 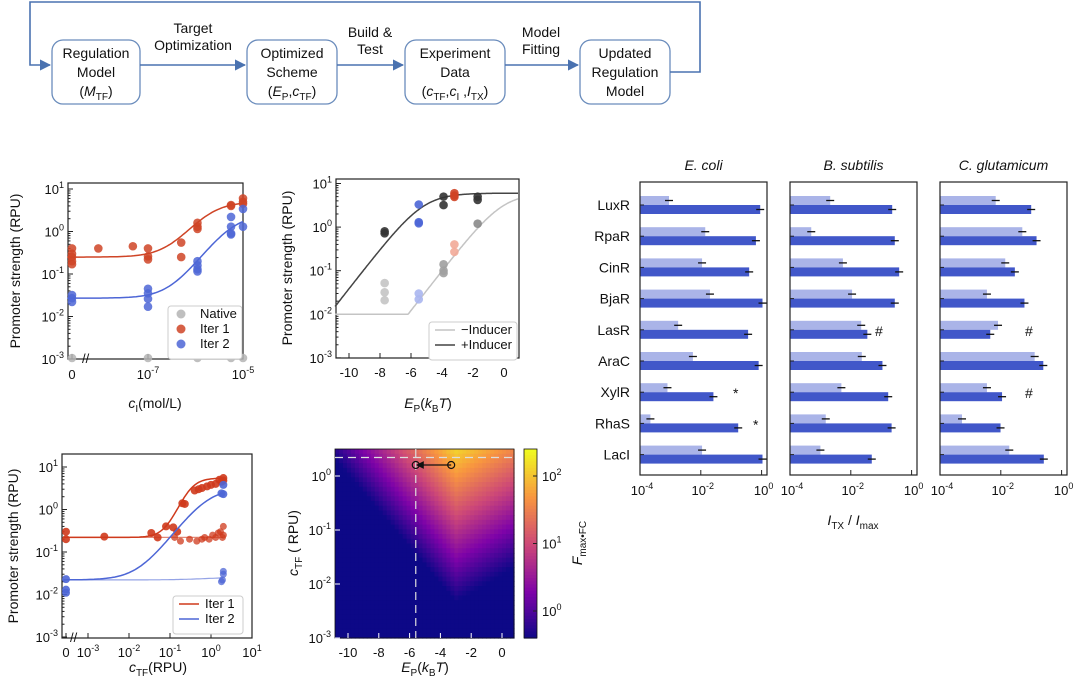 I want to click on x-axis-label: ITX / Imax, so click(x=852, y=522).